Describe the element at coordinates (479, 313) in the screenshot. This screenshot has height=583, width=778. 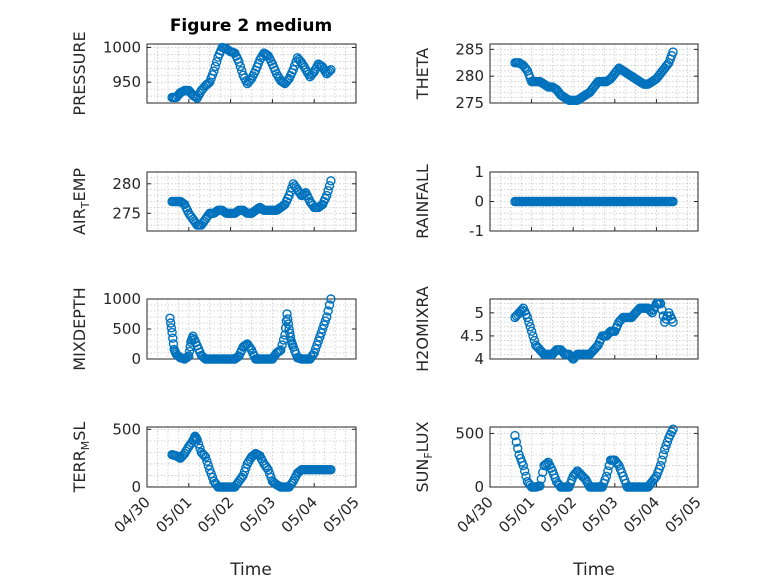
I see `y-tick-label: 5` at that location.